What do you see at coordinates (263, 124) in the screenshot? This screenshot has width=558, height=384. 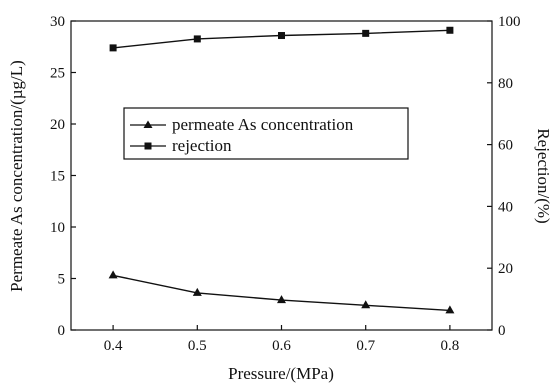 I see `legend-label-permeate: permeate As concentration` at bounding box center [263, 124].